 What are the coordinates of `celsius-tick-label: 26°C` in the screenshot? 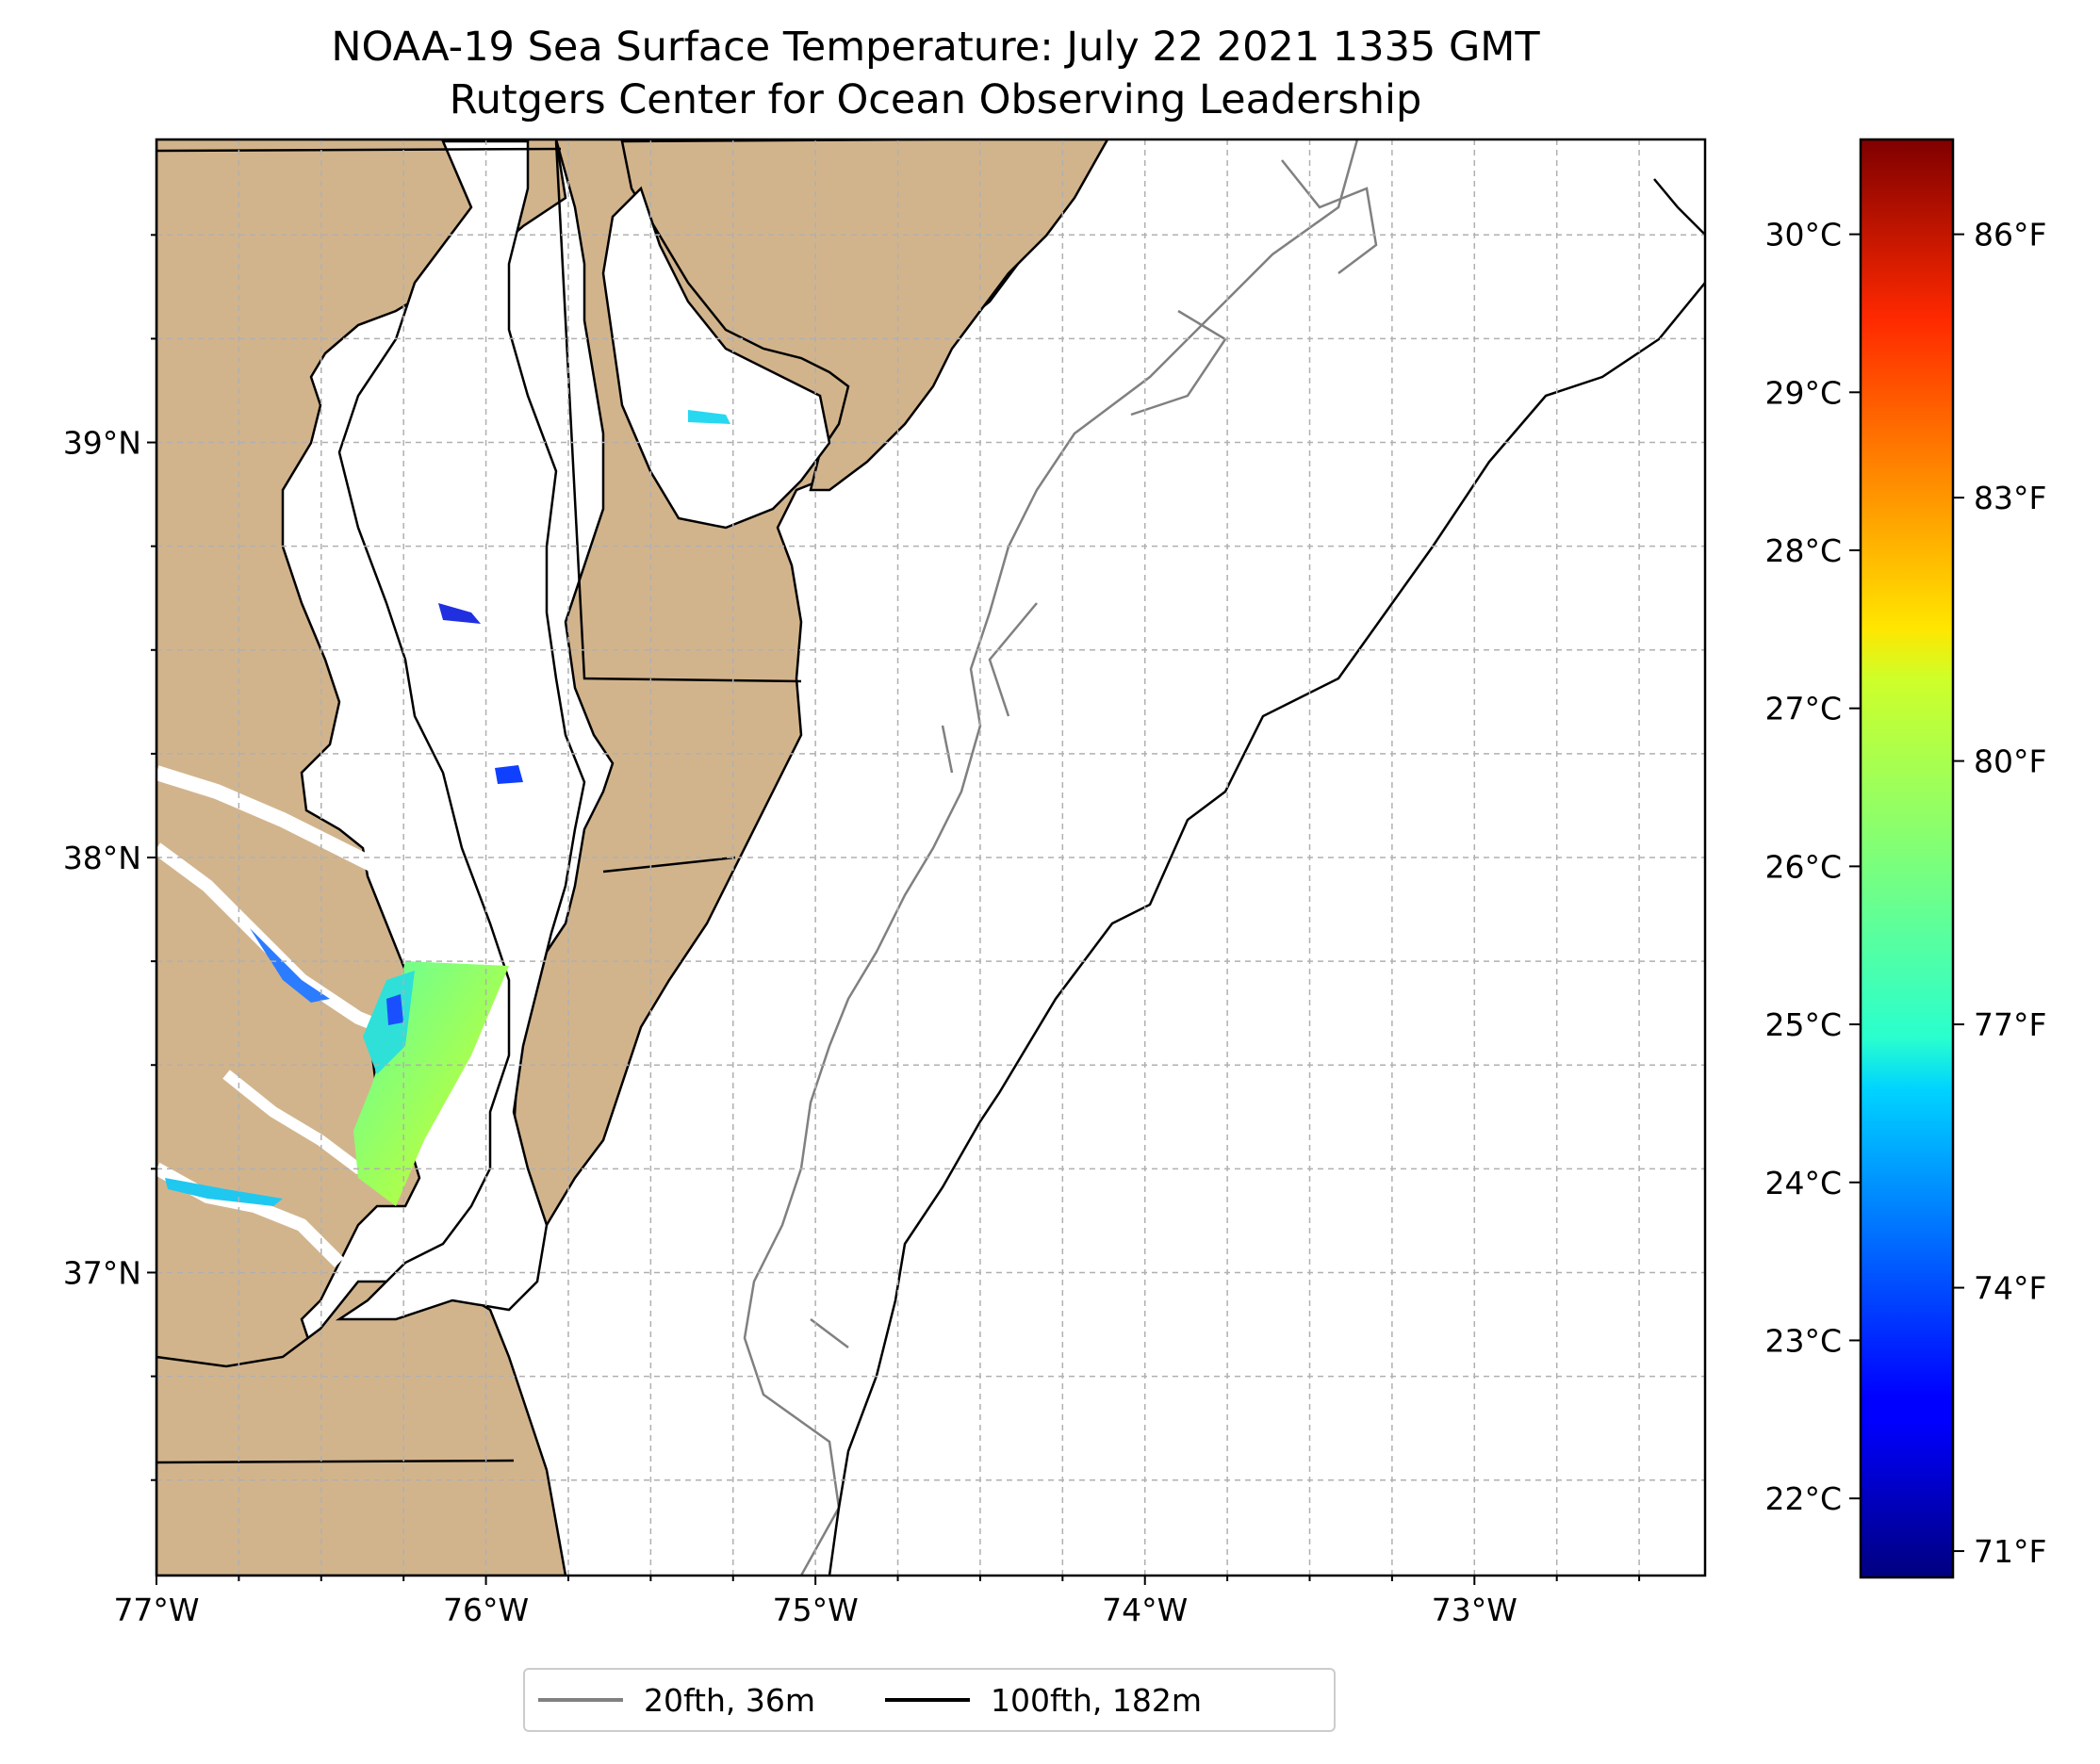 It's located at (1803, 867).